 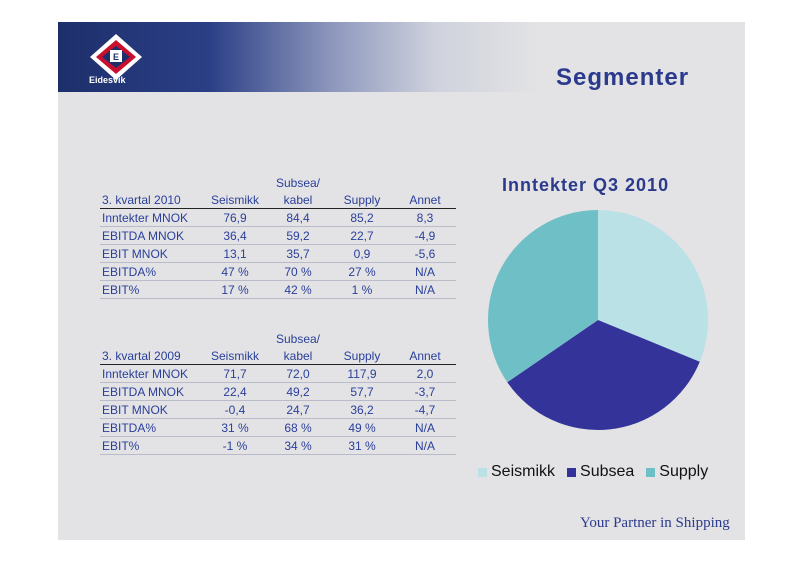 I want to click on eidesvik-logo: E, so click(x=116, y=57).